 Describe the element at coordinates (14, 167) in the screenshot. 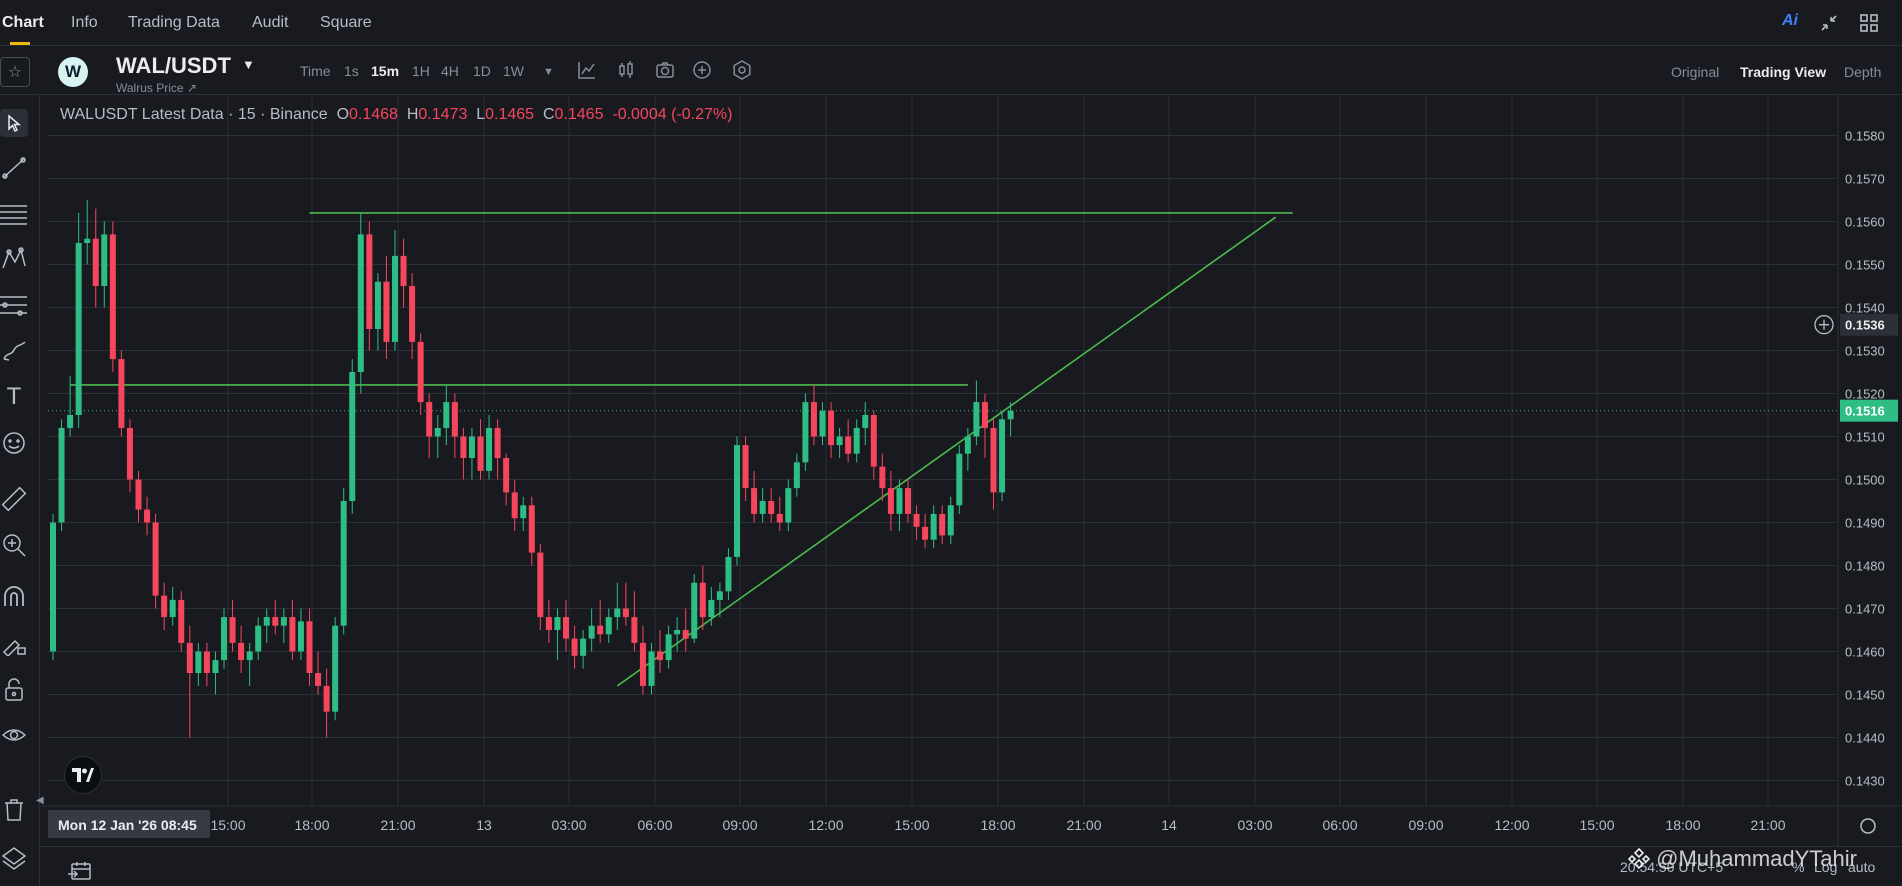

I see `trend-line-icon` at that location.